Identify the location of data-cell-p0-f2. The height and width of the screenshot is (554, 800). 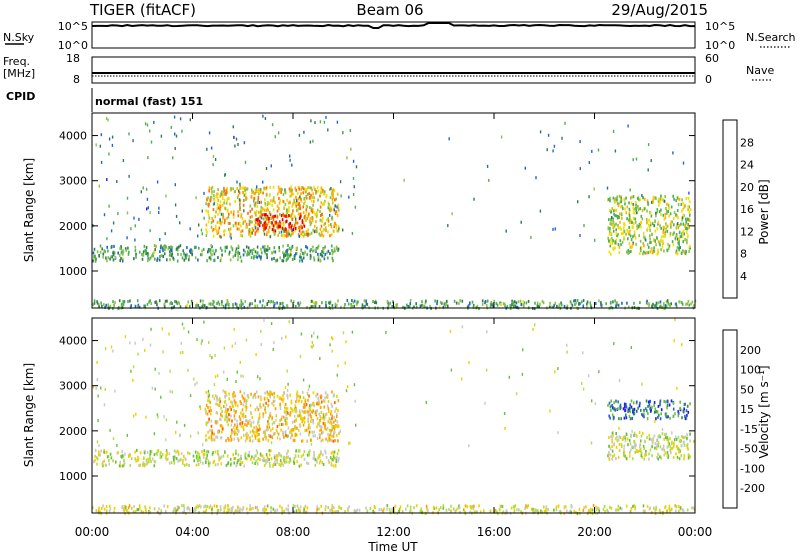
(286, 221).